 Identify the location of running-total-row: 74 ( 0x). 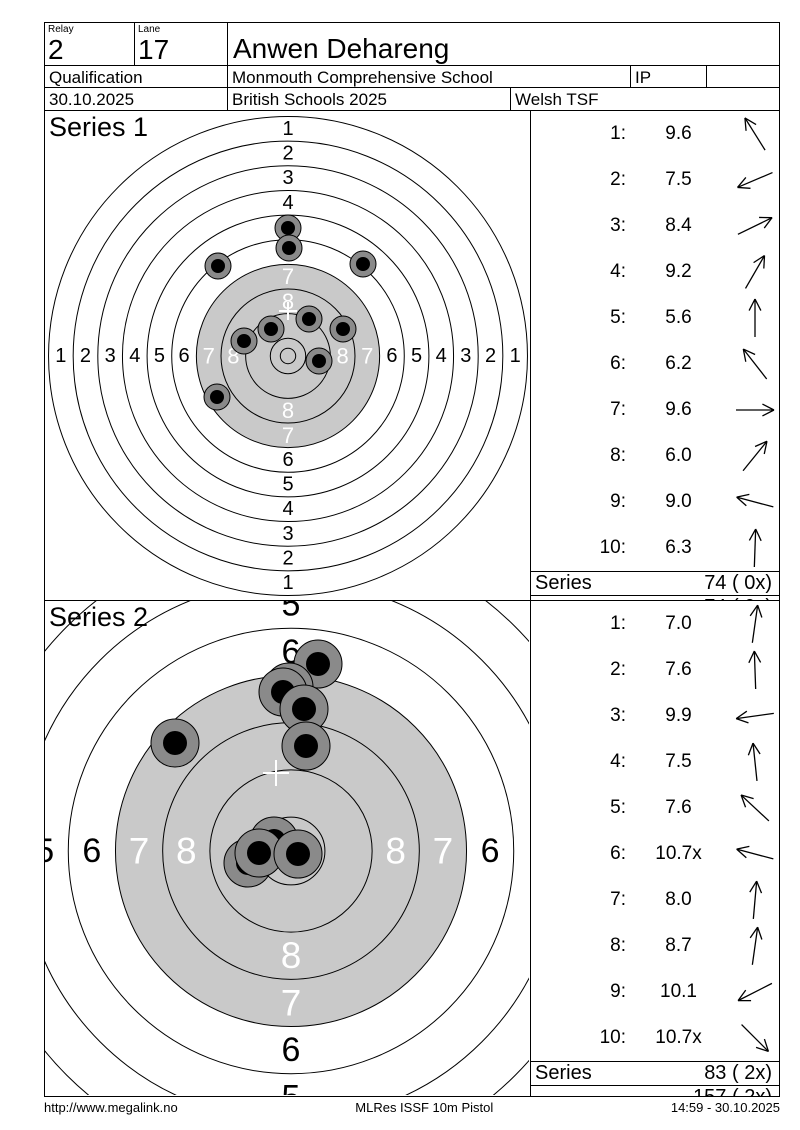
(655, 597).